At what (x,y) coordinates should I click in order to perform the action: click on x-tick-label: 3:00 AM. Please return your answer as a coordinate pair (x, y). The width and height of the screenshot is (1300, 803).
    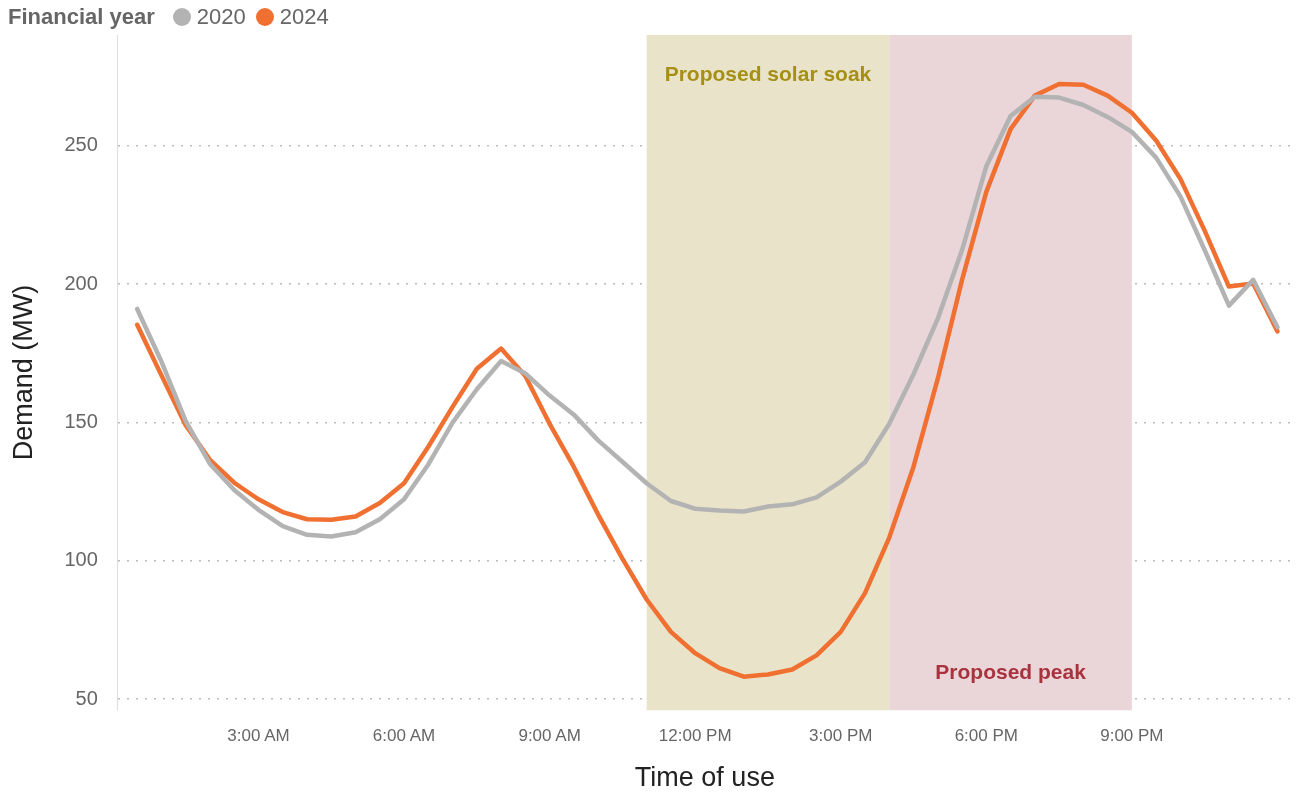
    Looking at the image, I should click on (258, 736).